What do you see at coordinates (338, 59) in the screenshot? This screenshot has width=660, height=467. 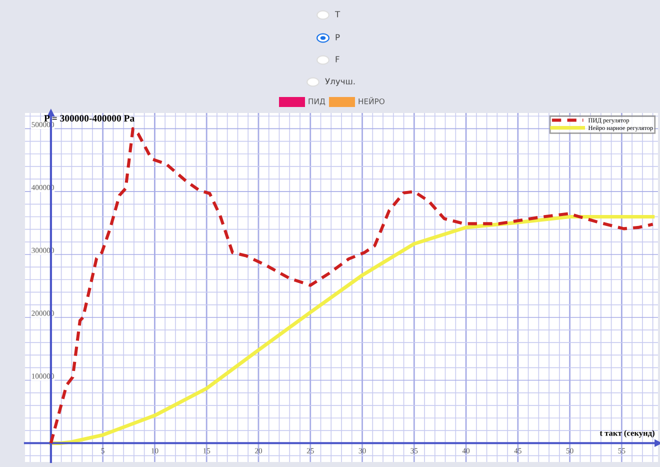 I see `text: F` at bounding box center [338, 59].